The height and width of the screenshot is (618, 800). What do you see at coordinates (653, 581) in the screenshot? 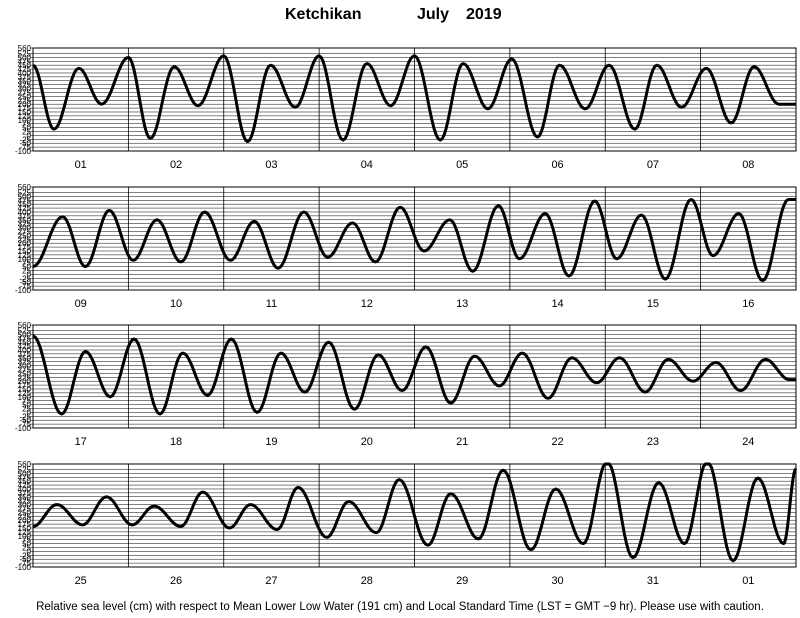
I see `day-label: 31` at bounding box center [653, 581].